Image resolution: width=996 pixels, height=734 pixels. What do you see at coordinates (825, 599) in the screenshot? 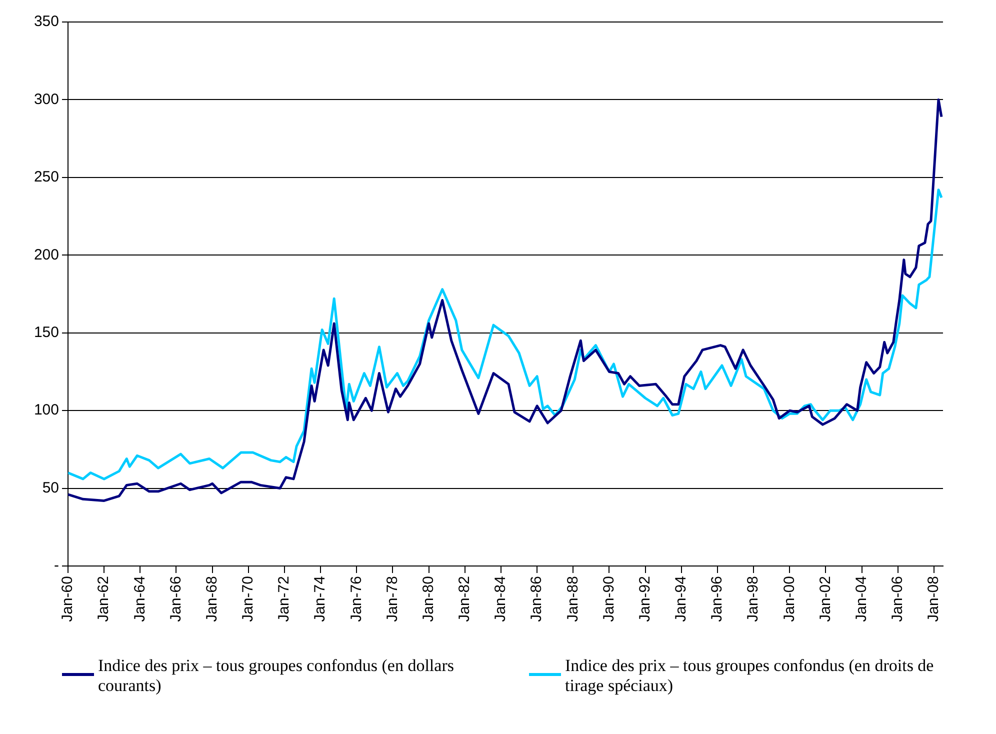
I see `x-tick-label: Jan-02` at bounding box center [825, 599].